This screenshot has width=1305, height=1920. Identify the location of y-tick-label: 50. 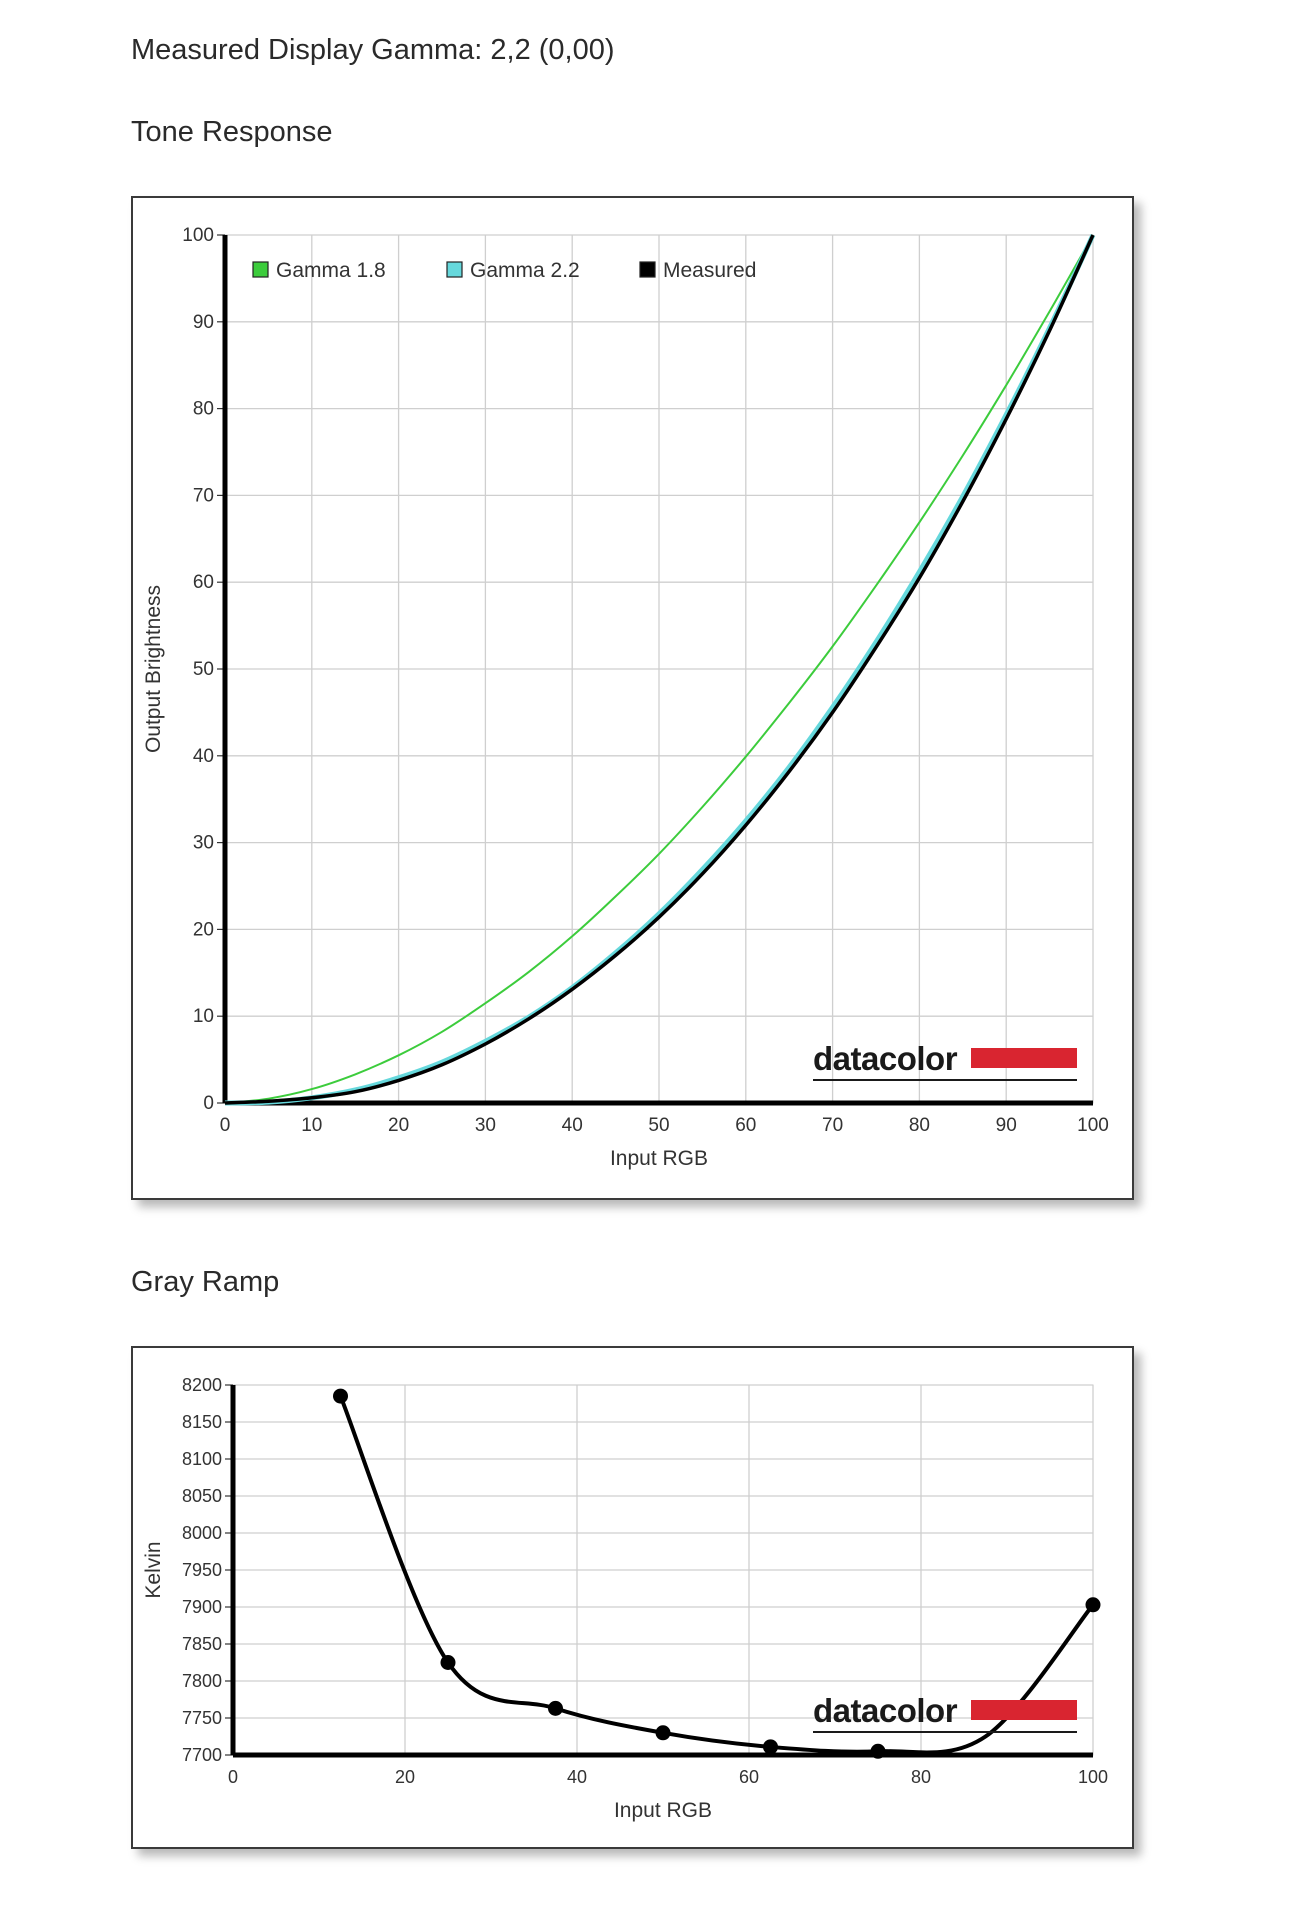
(203, 669).